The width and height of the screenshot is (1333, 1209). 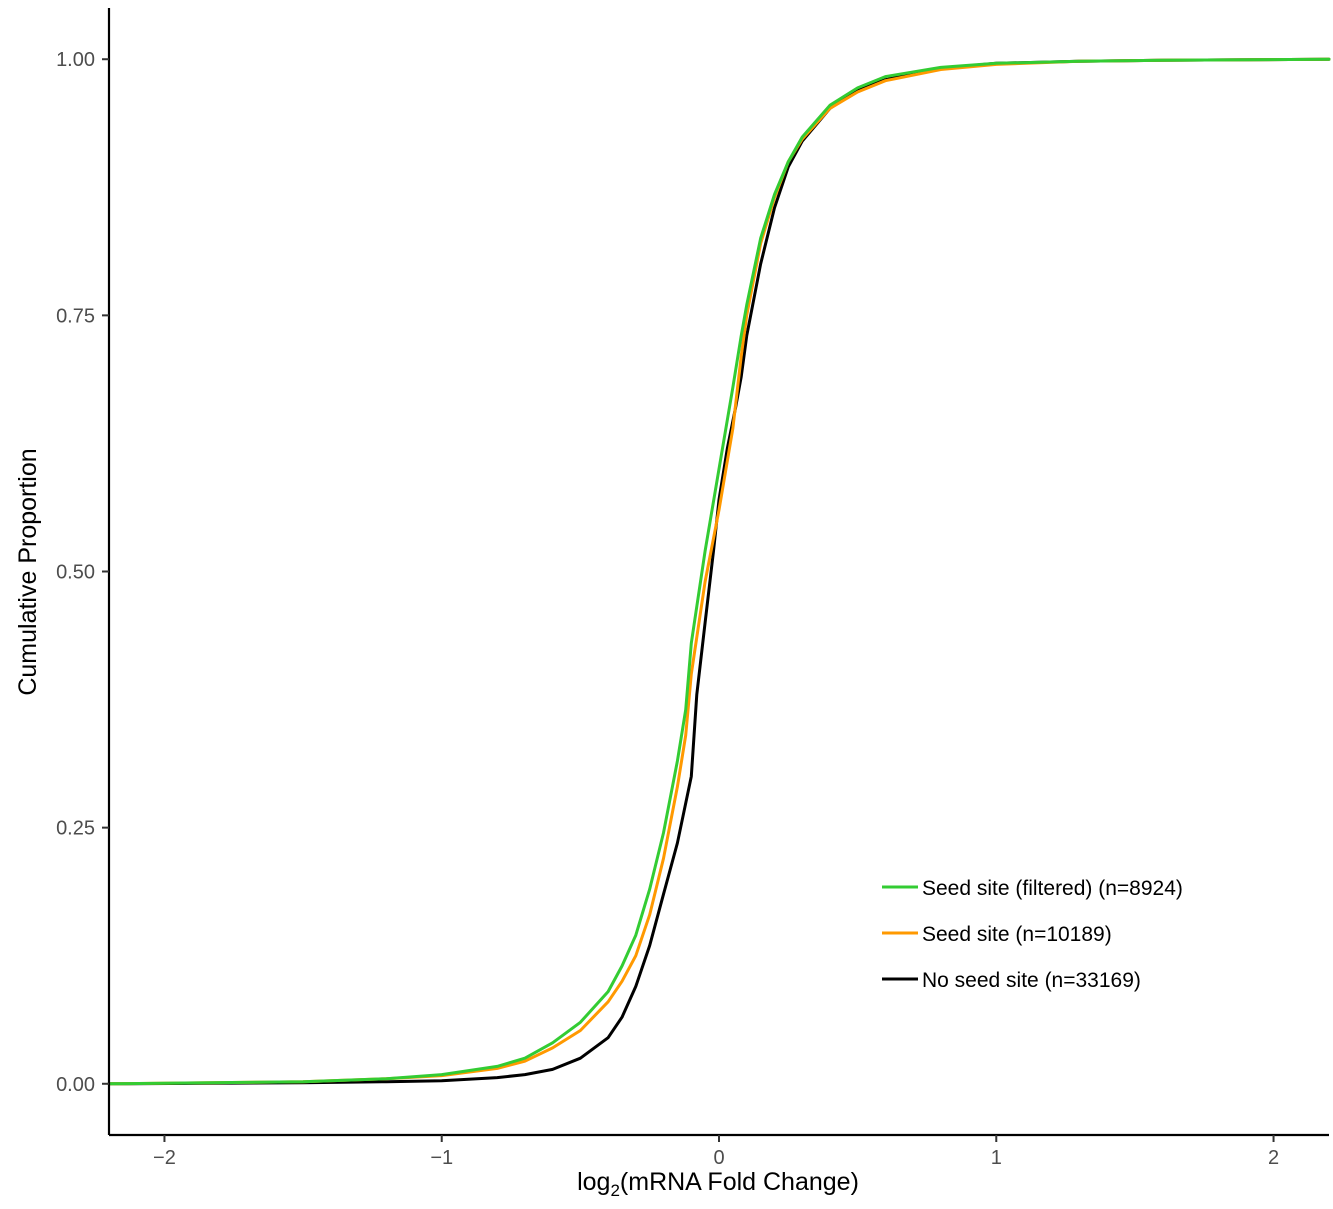 I want to click on x-axis-ticks: −2 −1 0 1 2, so click(x=716, y=1152).